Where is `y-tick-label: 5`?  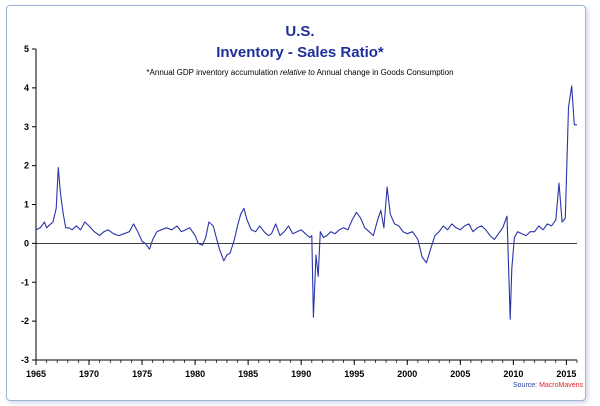 y-tick-label: 5 is located at coordinates (26, 49).